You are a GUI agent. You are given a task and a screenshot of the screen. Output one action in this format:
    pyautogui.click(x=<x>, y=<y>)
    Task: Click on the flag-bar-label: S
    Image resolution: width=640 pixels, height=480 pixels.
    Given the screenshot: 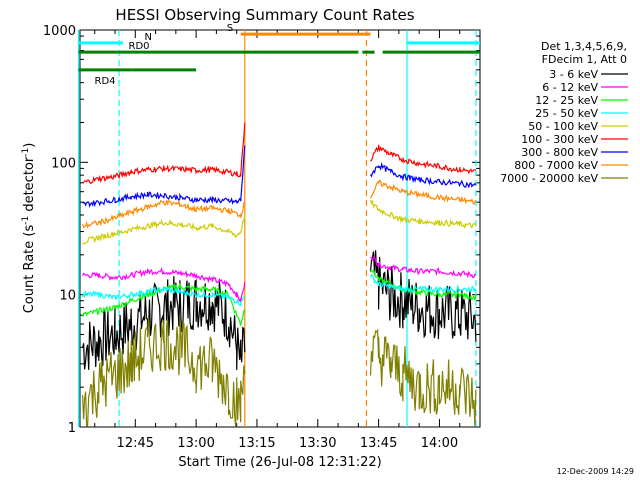 What is the action you would take?
    pyautogui.click(x=230, y=28)
    